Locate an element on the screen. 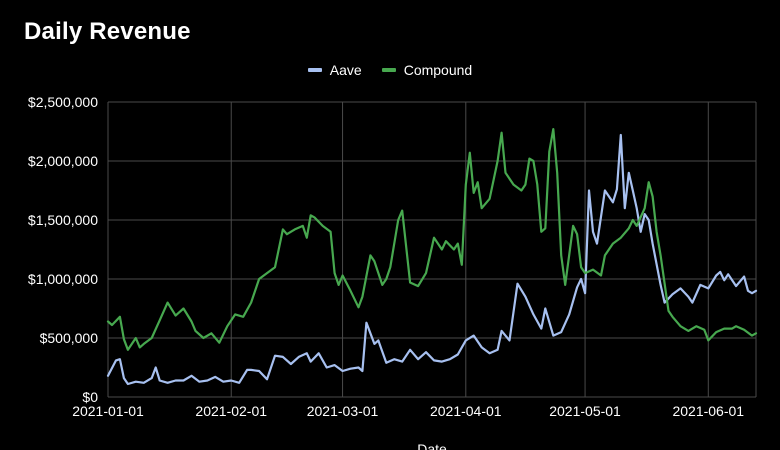  y-tick-label: $2,000,000 is located at coordinates (63, 161).